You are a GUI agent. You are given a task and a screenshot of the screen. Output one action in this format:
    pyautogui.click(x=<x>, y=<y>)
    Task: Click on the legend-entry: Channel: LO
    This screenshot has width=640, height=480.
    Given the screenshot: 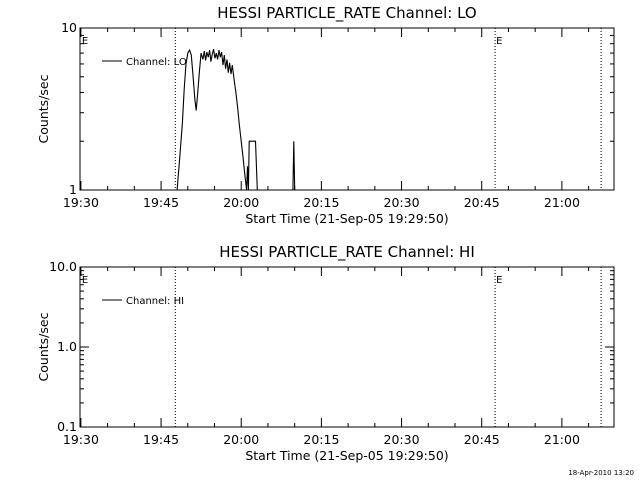 What is the action you would take?
    pyautogui.click(x=156, y=62)
    